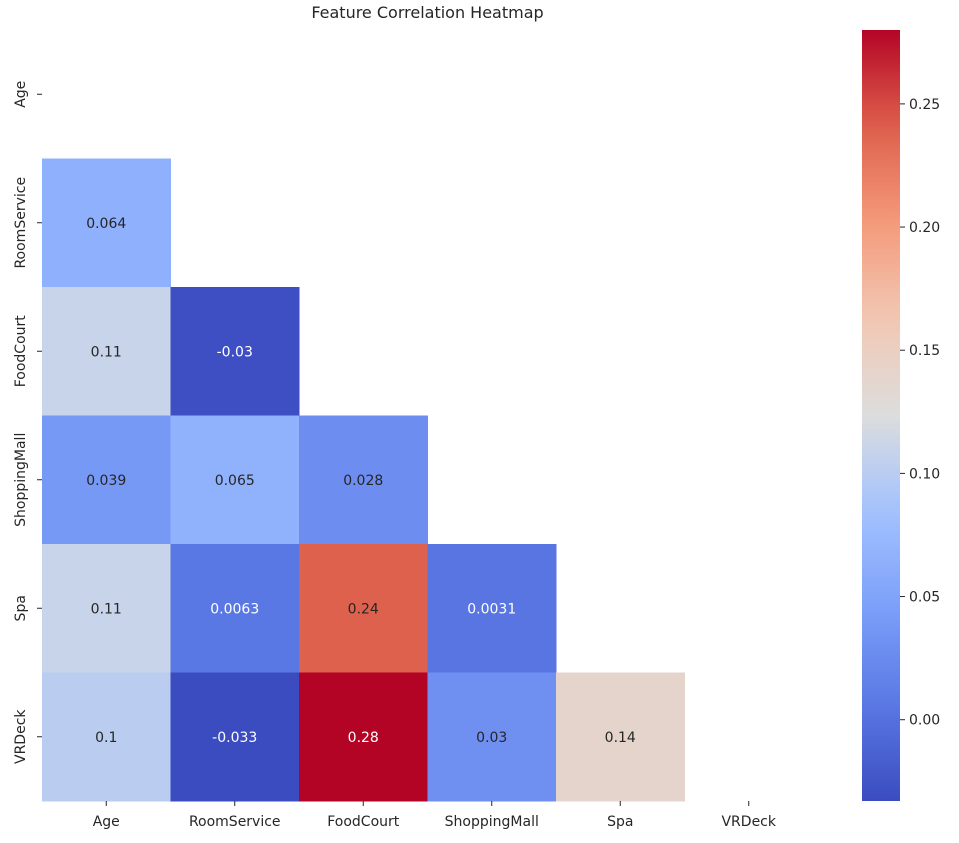 Image resolution: width=959 pixels, height=843 pixels. I want to click on colorbar-tick-label: 0.00, so click(924, 721).